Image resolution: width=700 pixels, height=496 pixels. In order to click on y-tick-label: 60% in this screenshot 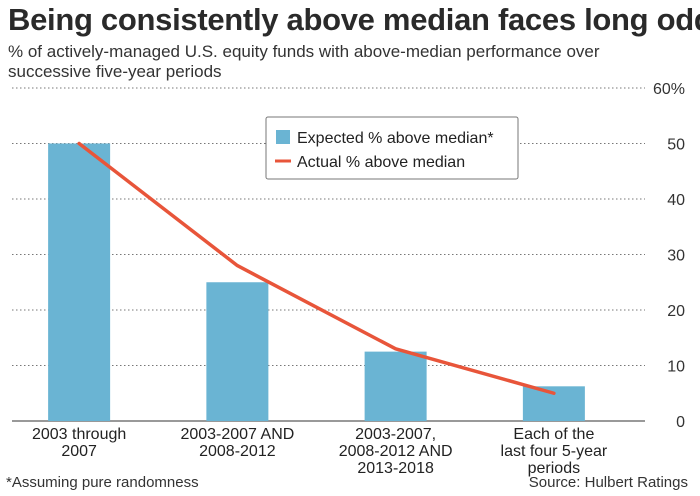, I will do `click(669, 89)`.